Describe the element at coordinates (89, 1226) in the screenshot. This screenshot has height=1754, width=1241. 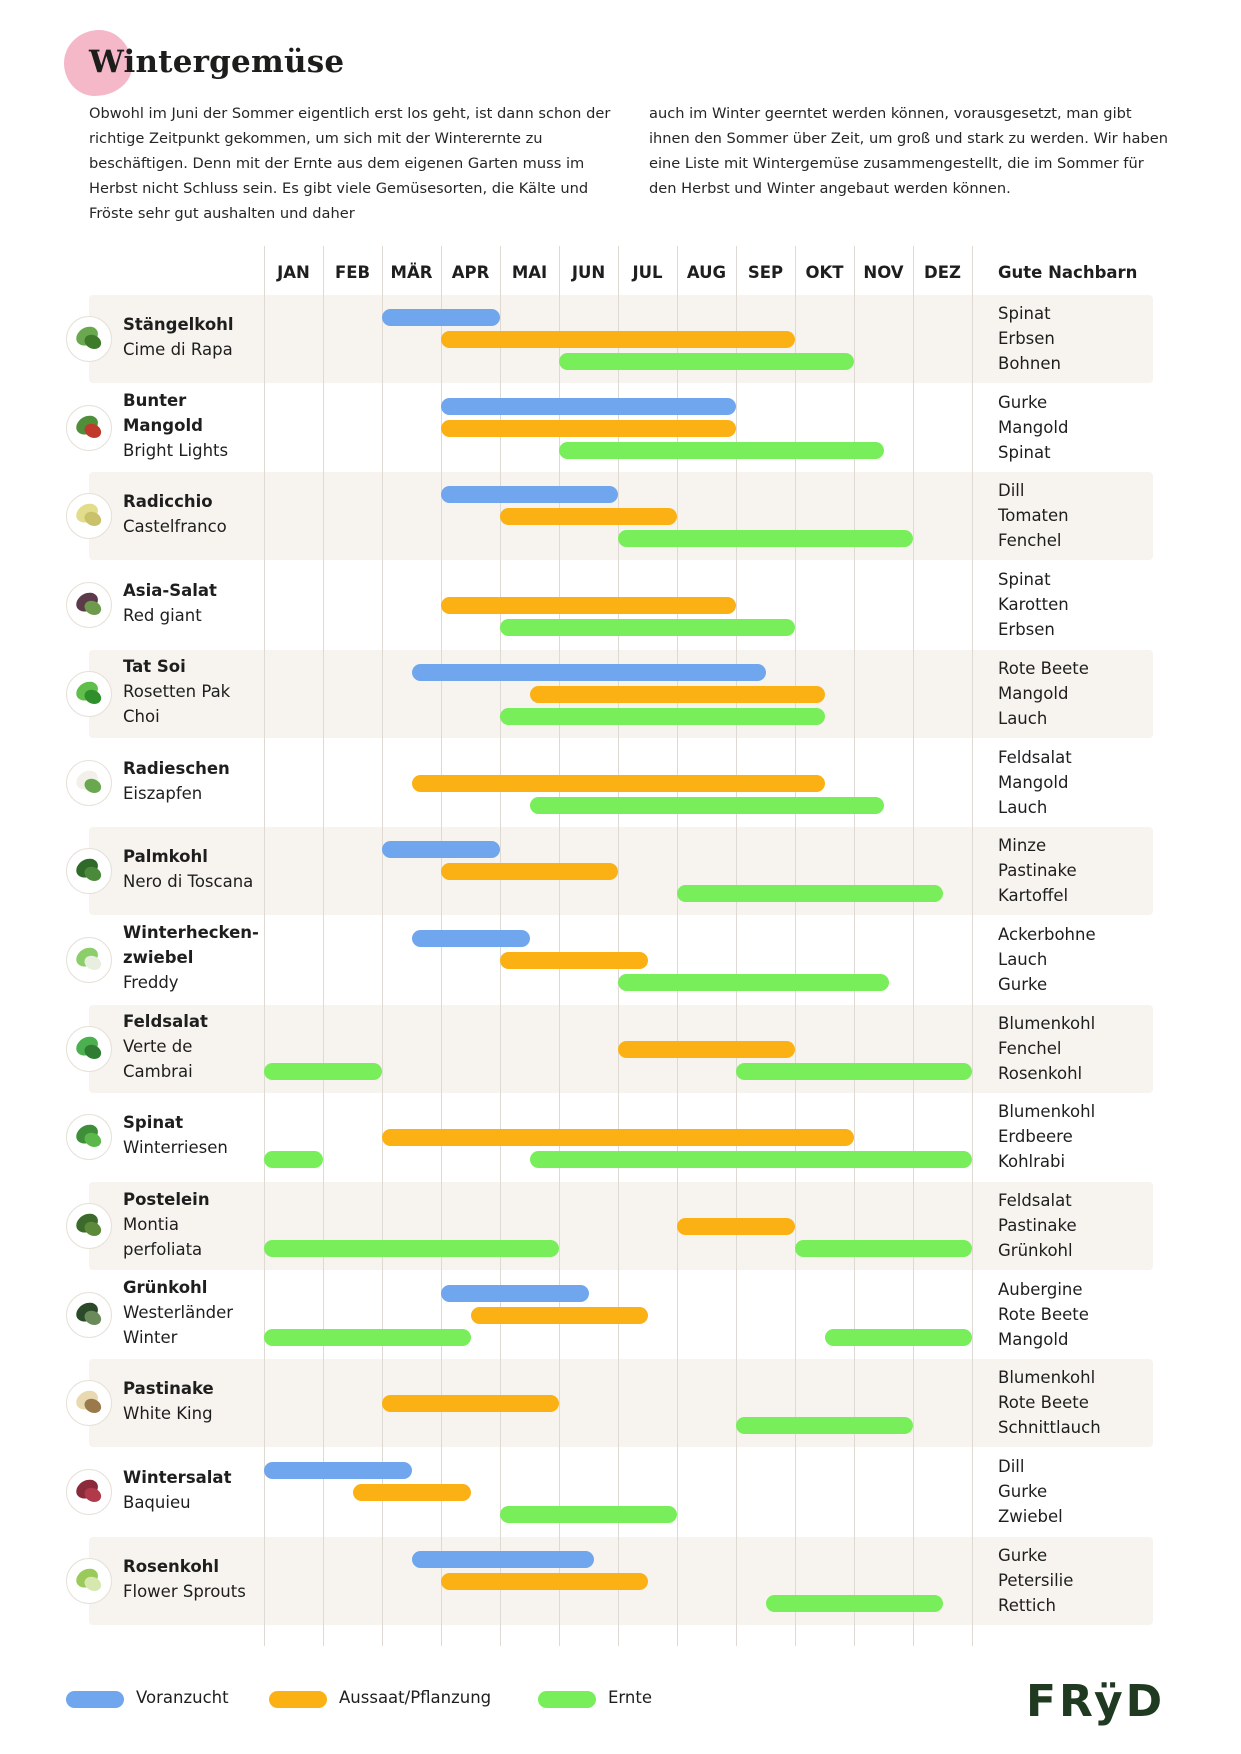
I see `purslane-icon` at that location.